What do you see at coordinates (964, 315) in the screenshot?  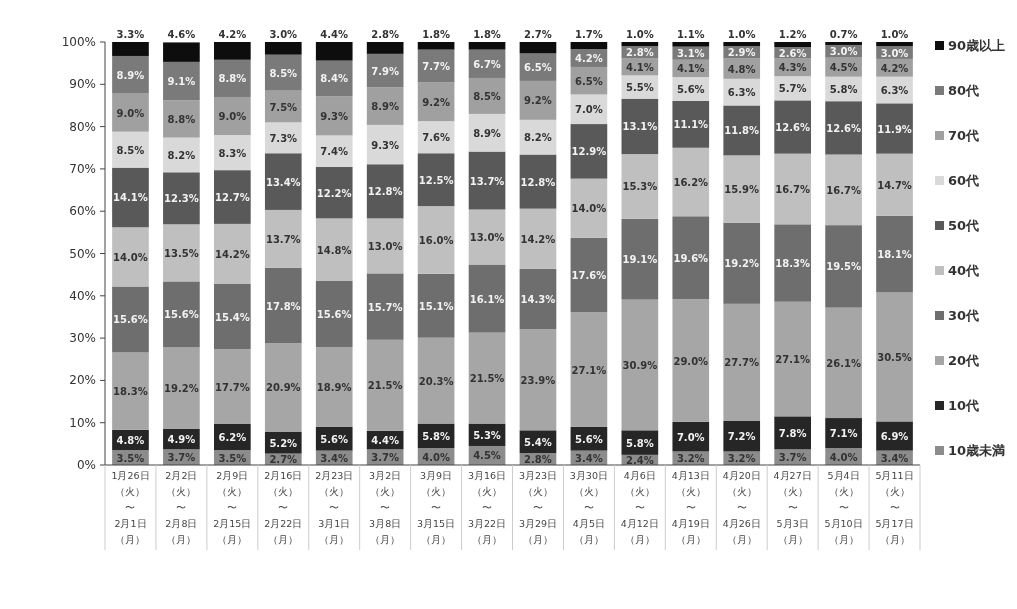 I see `legend-label: 30代` at bounding box center [964, 315].